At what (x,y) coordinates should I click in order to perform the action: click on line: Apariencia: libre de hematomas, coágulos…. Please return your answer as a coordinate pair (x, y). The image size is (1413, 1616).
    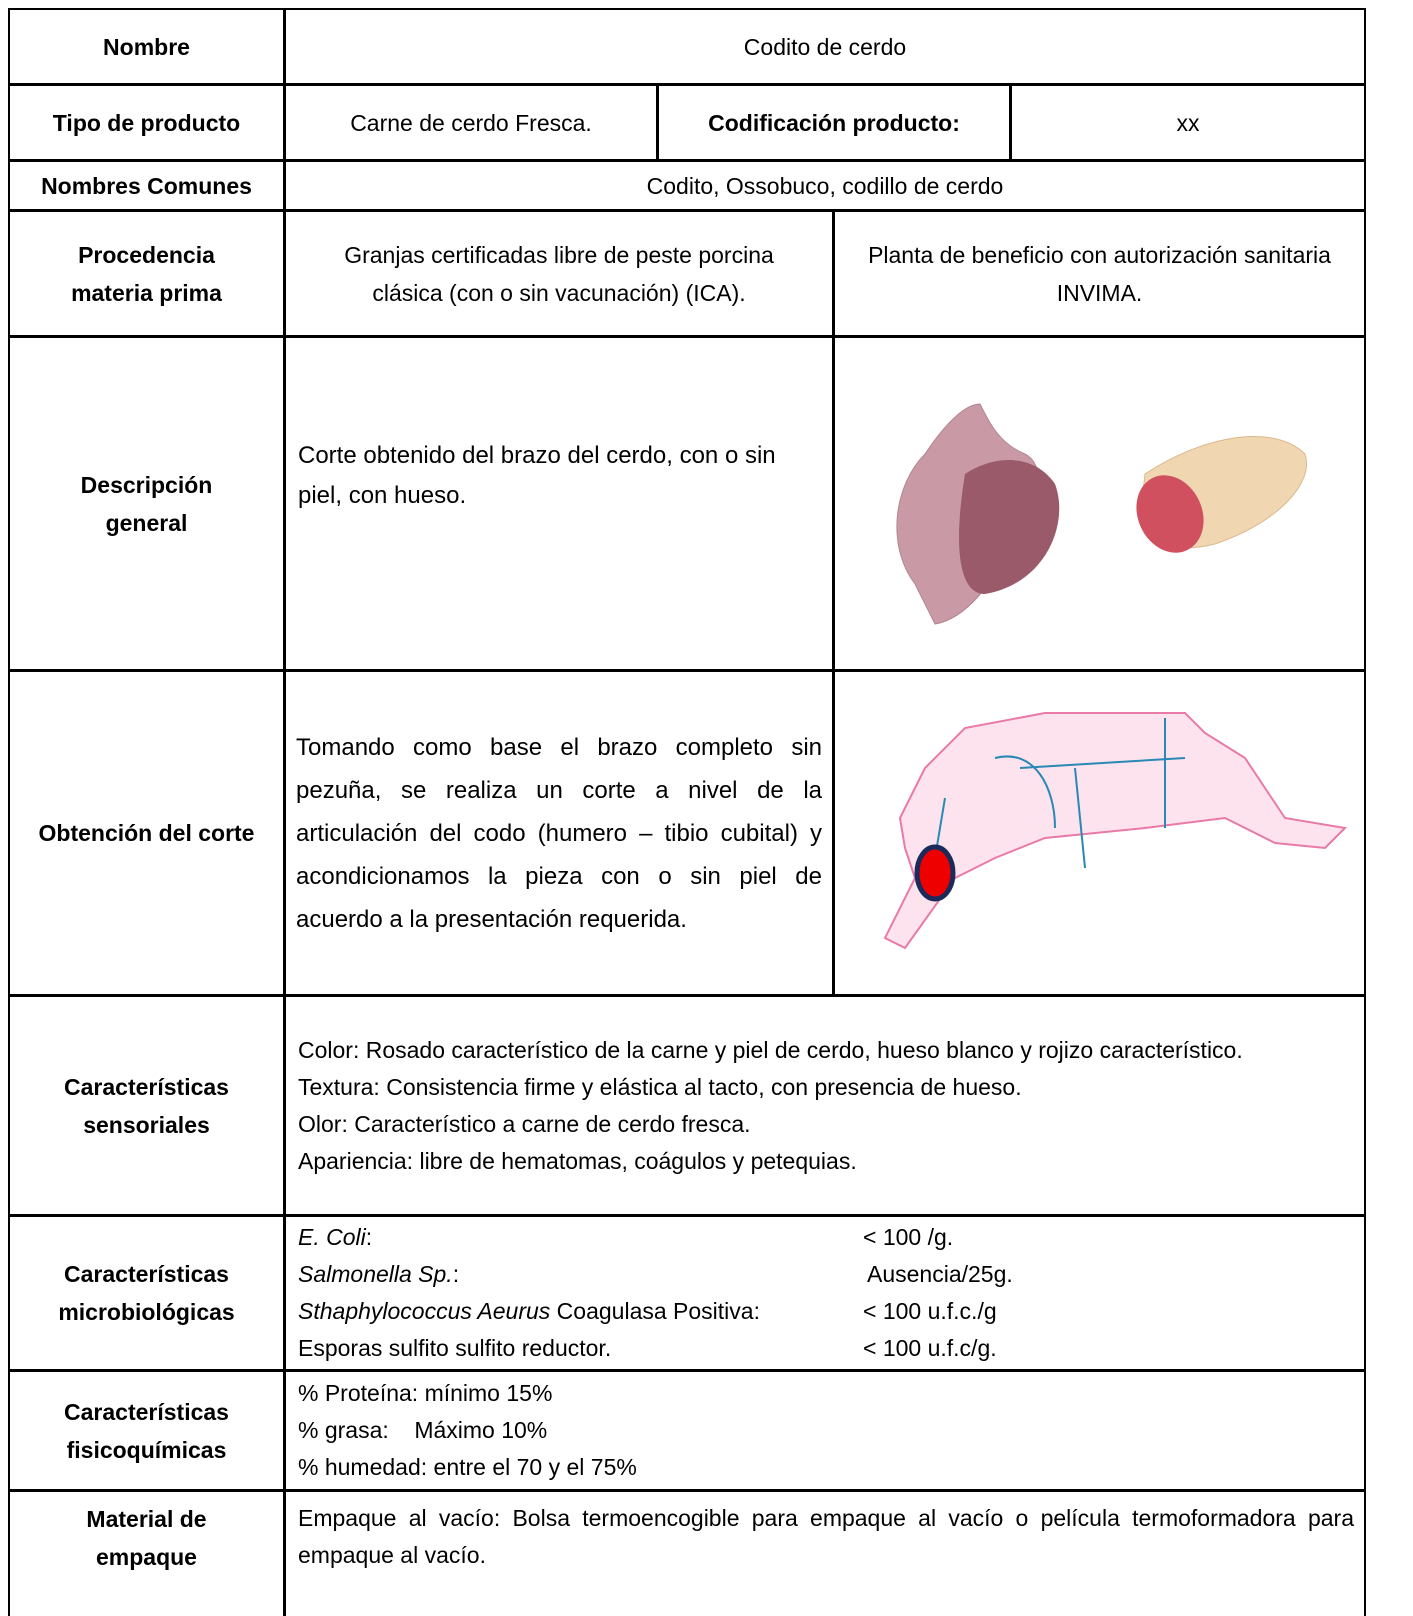
    Looking at the image, I should click on (577, 1160).